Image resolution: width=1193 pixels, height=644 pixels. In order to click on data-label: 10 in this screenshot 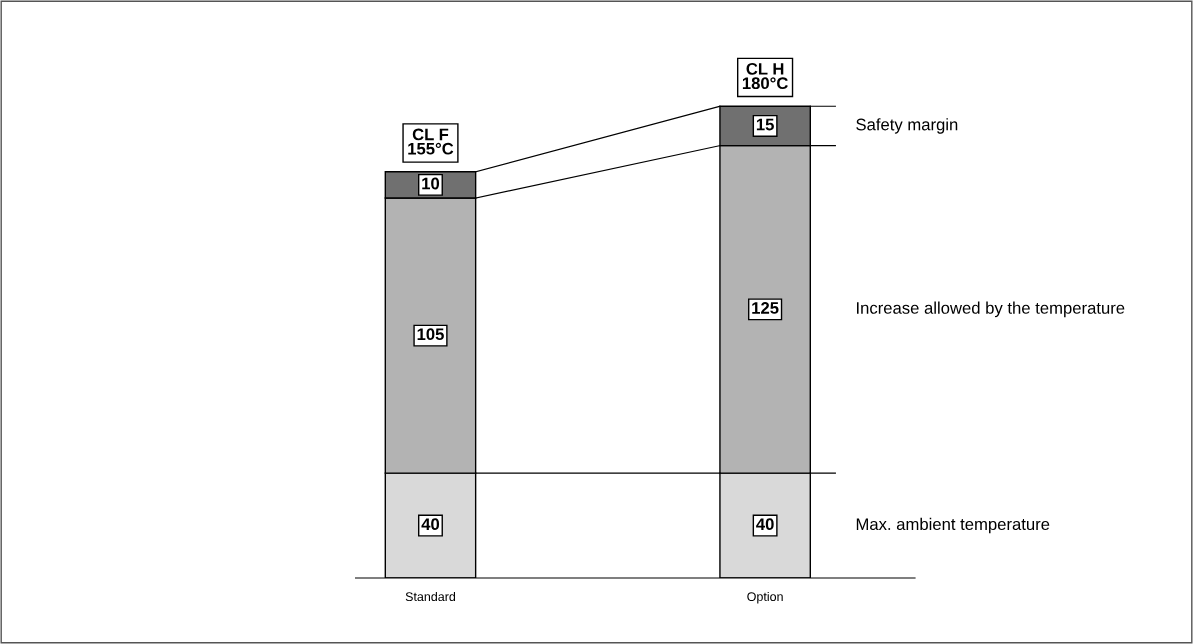, I will do `click(431, 183)`.